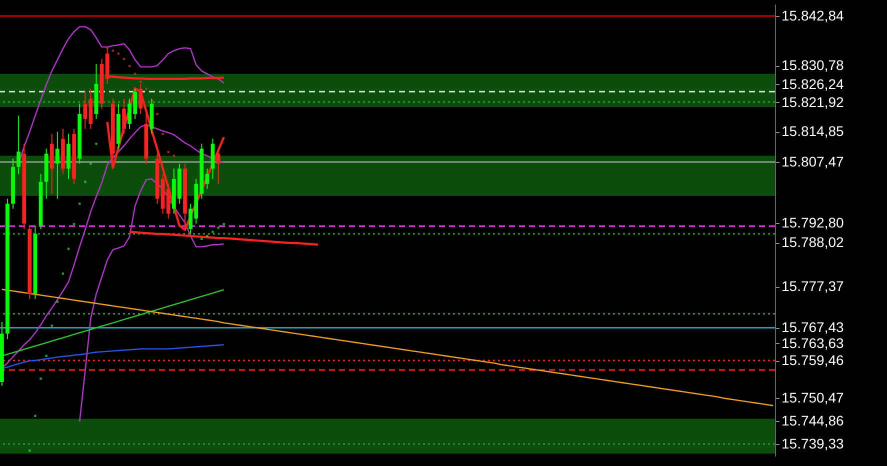  I want to click on y-tick-label: 15.826,24, so click(813, 84).